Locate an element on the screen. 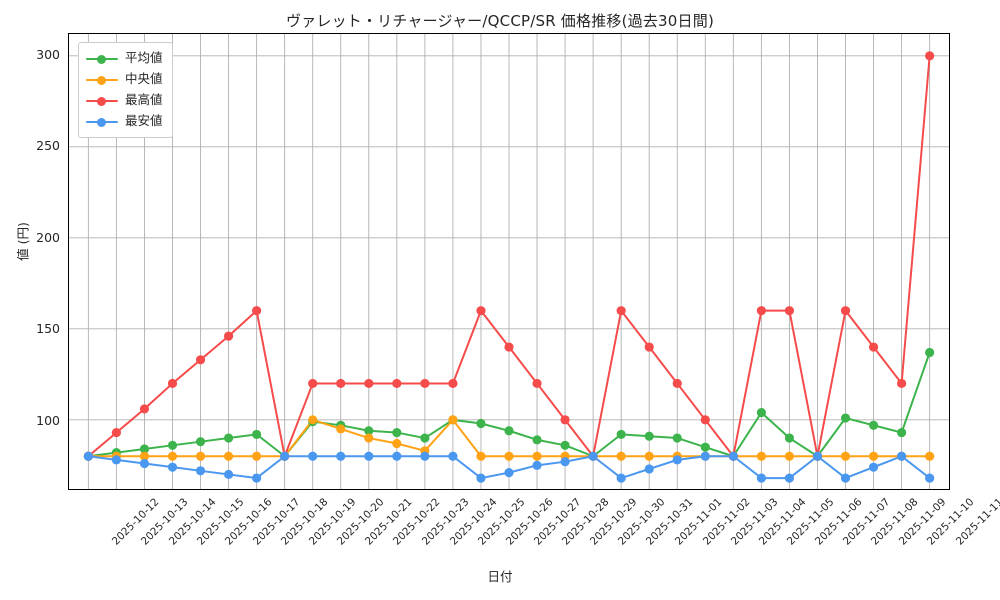 Image resolution: width=1000 pixels, height=600 pixels. chart-legend: 平均値中央値最高値最安値 is located at coordinates (125, 90).